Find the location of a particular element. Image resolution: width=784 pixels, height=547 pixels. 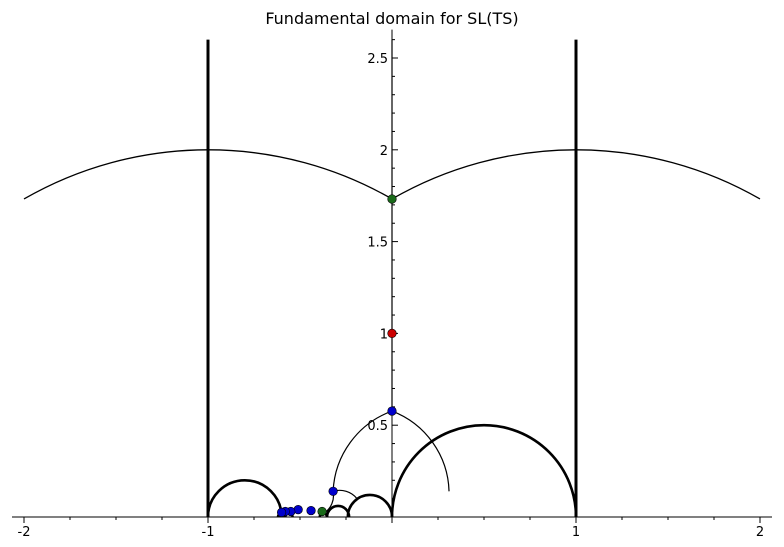

y-tick-label: 0.5 is located at coordinates (377, 426).